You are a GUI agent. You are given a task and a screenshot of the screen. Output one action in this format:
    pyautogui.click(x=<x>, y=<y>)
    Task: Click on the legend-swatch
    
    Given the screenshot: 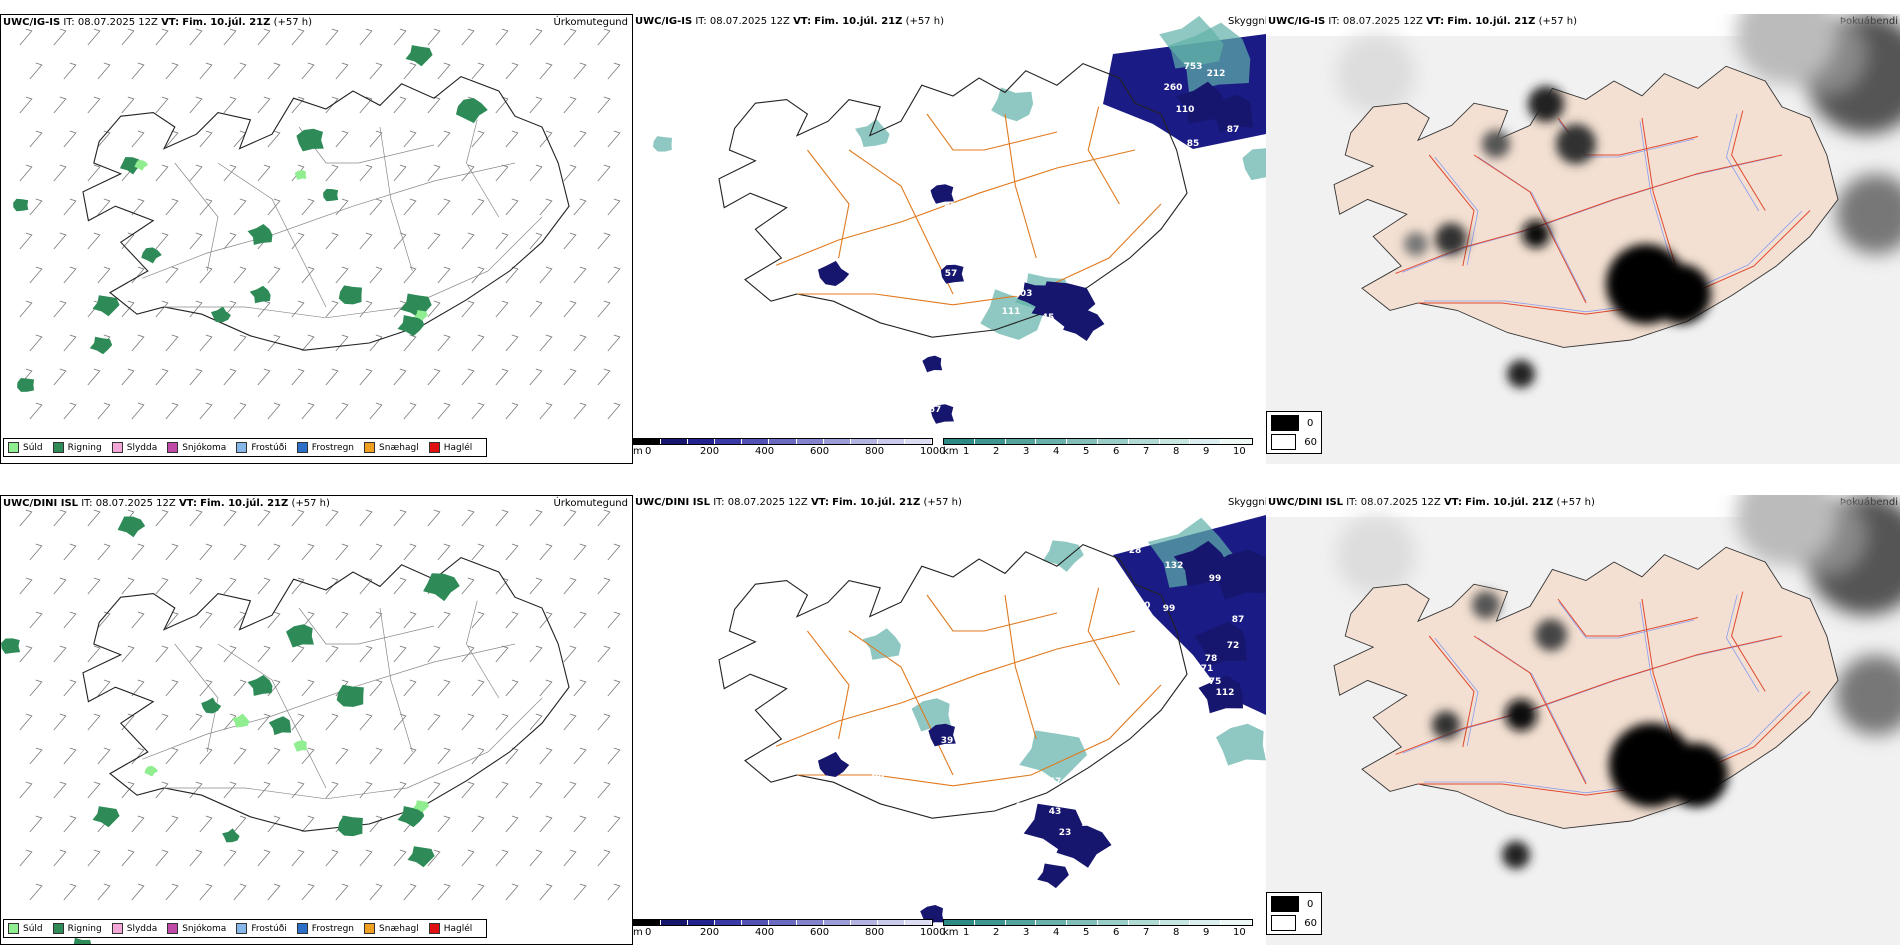 What is the action you would take?
    pyautogui.click(x=13, y=447)
    